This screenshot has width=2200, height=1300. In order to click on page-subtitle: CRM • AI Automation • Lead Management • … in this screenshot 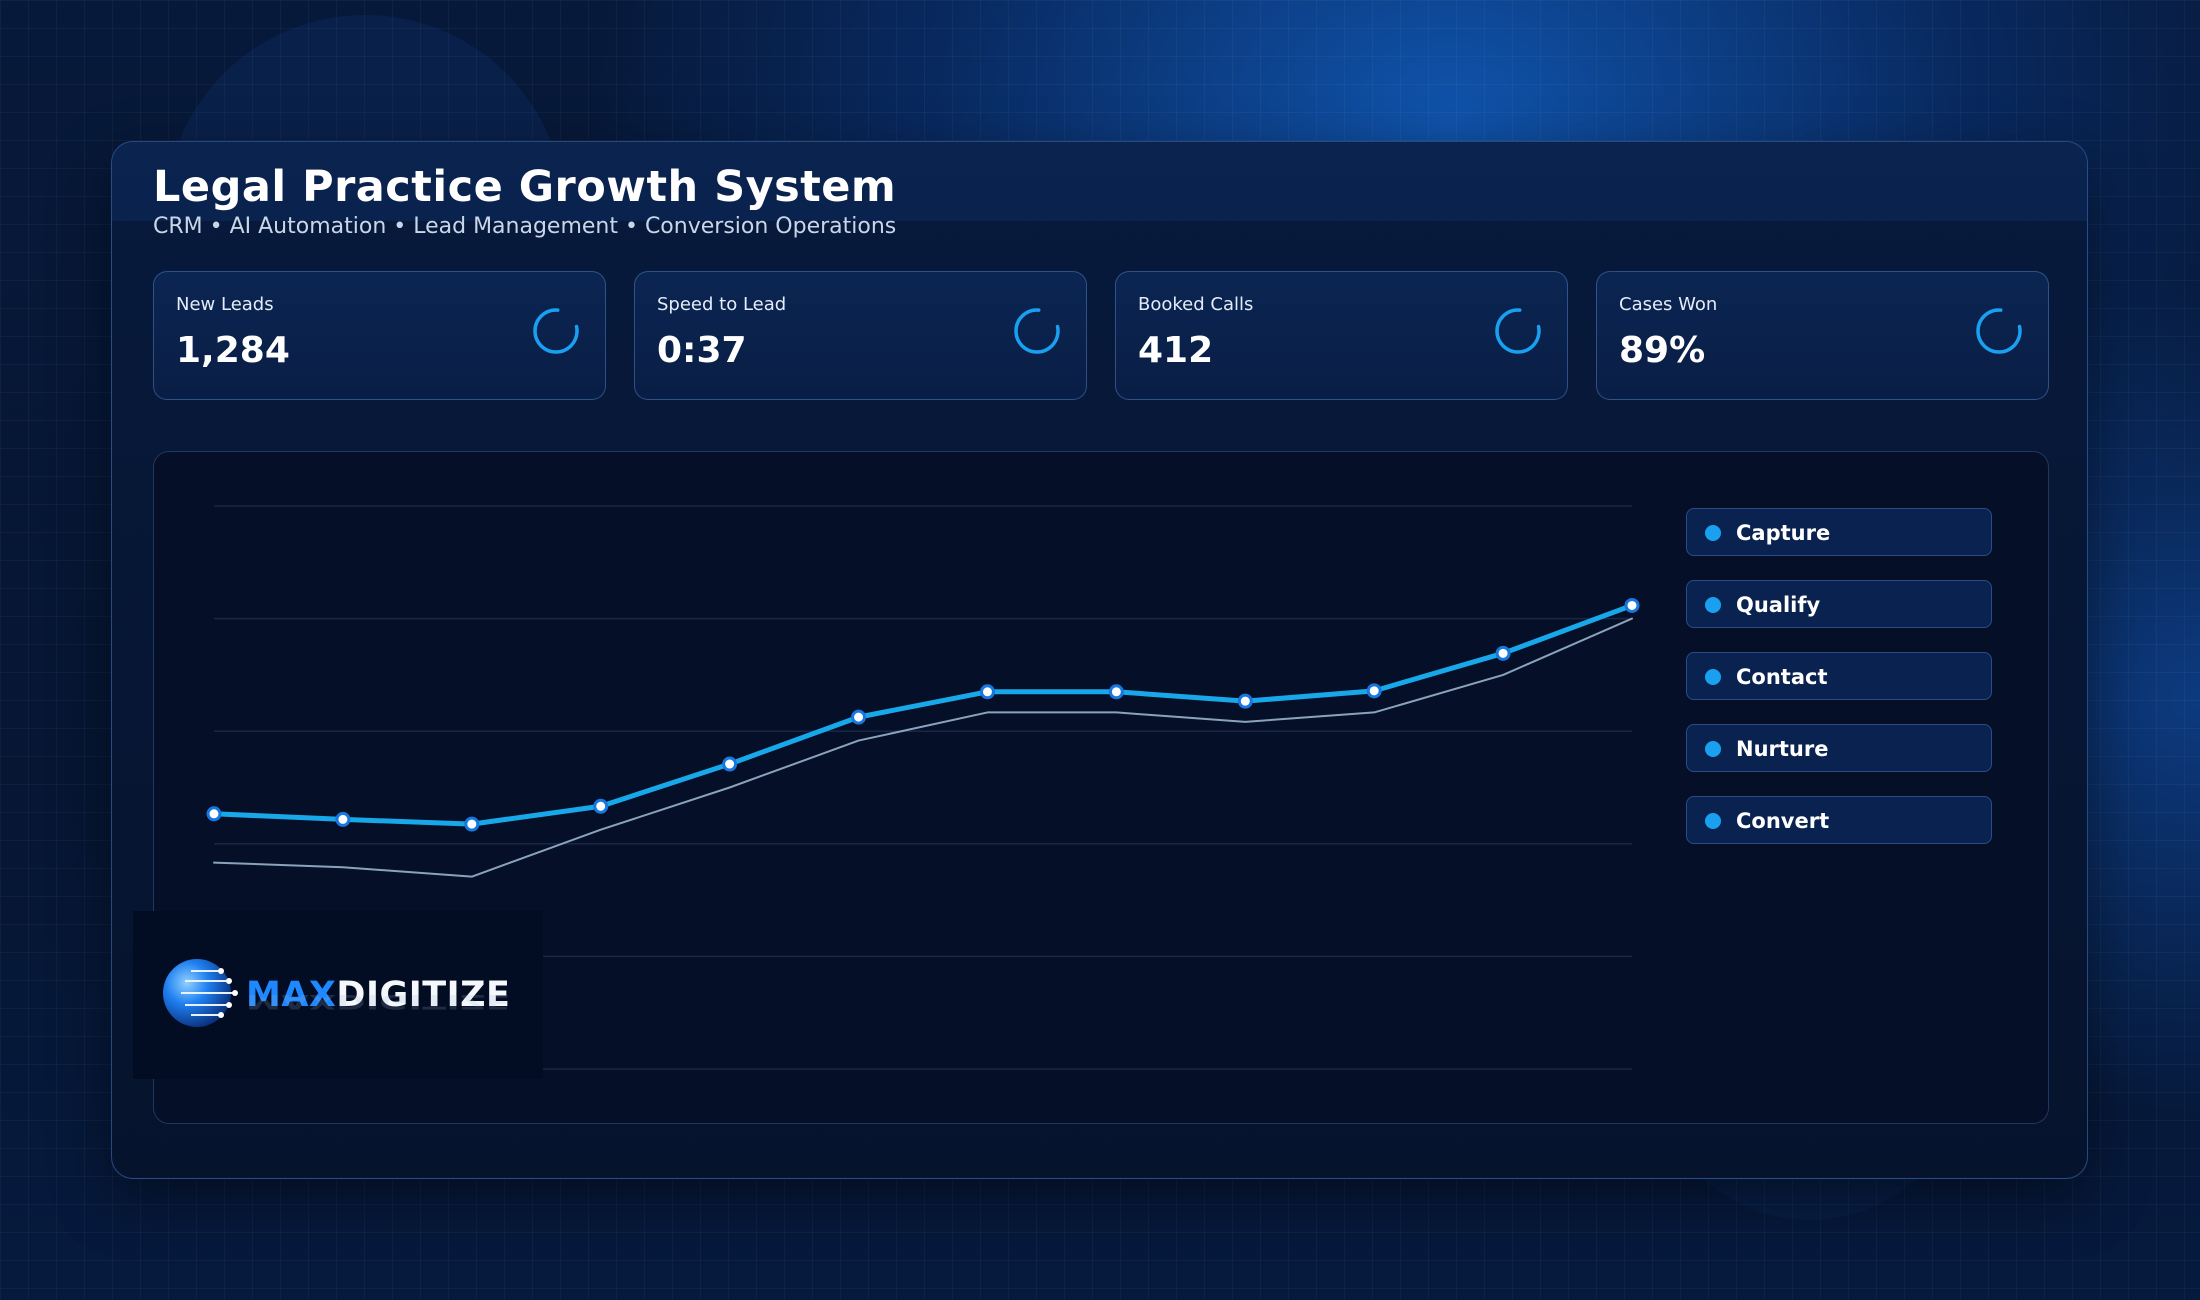, I will do `click(525, 226)`.